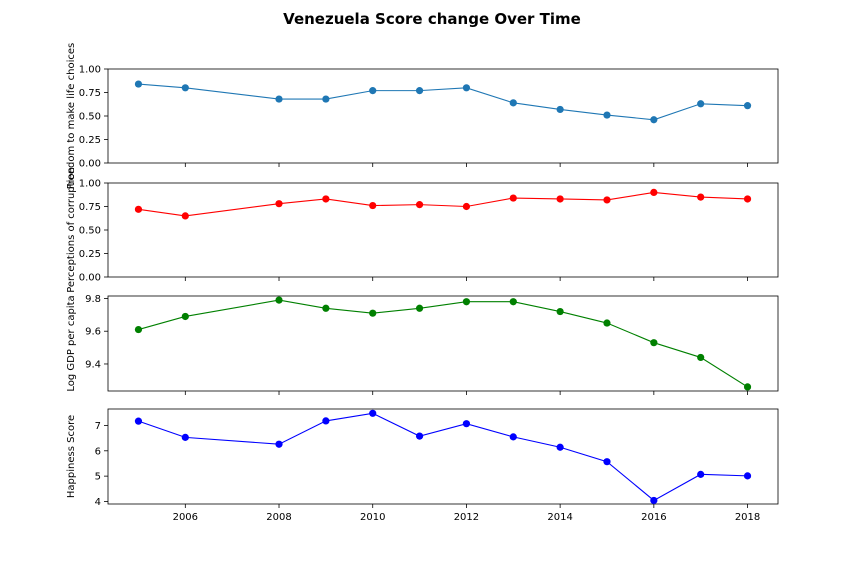 This screenshot has width=864, height=576. What do you see at coordinates (93, 364) in the screenshot?
I see `y-tick-label: 9.4` at bounding box center [93, 364].